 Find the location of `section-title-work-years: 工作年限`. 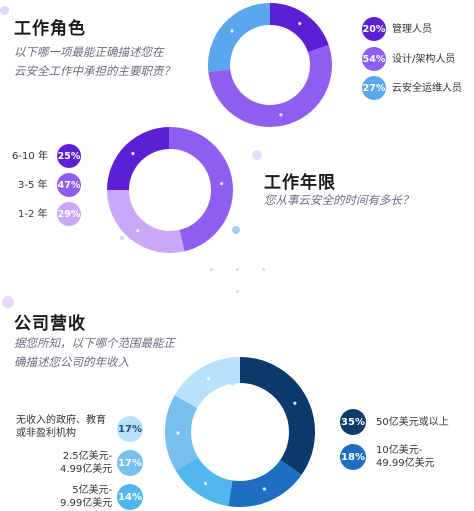

section-title-work-years: 工作年限 is located at coordinates (300, 183).